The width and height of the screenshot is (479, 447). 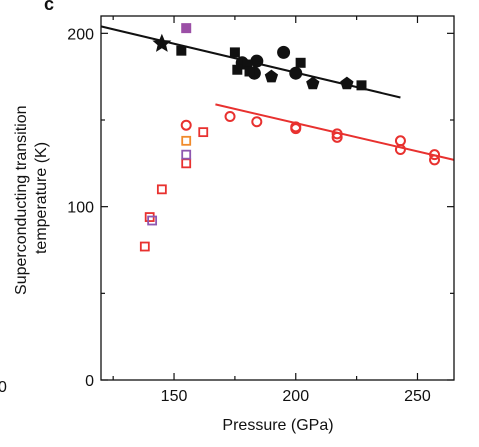 I want to click on y-axis-title-line-2: temperature (K), so click(x=41, y=198).